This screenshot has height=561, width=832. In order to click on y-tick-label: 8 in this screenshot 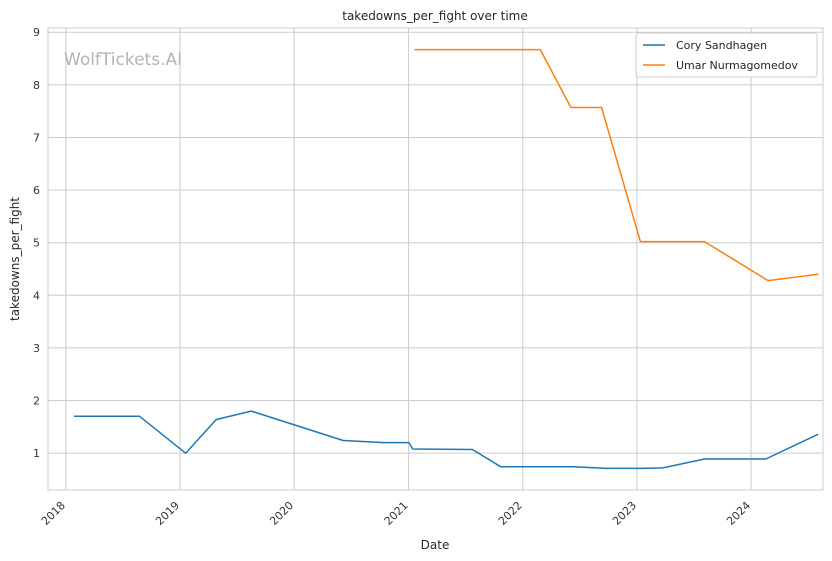, I will do `click(36, 85)`.